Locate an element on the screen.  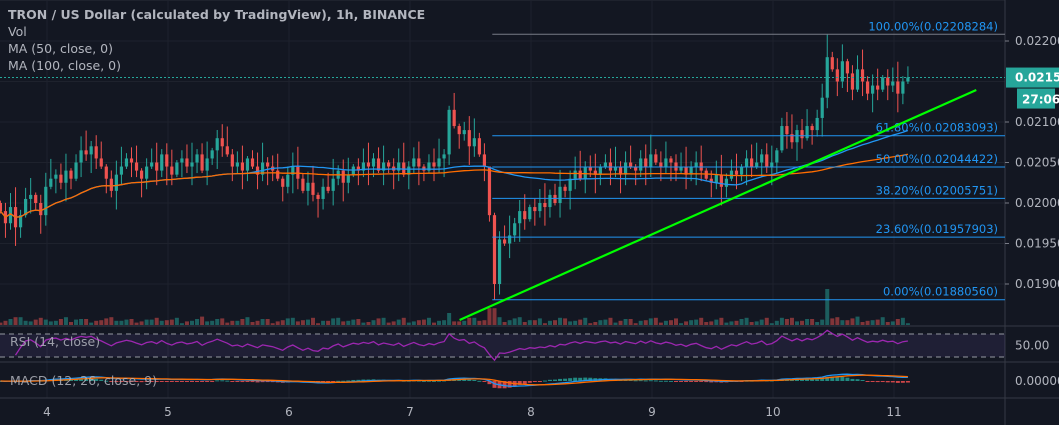
rsi-legend: RSI (14, close) is located at coordinates (55, 341).